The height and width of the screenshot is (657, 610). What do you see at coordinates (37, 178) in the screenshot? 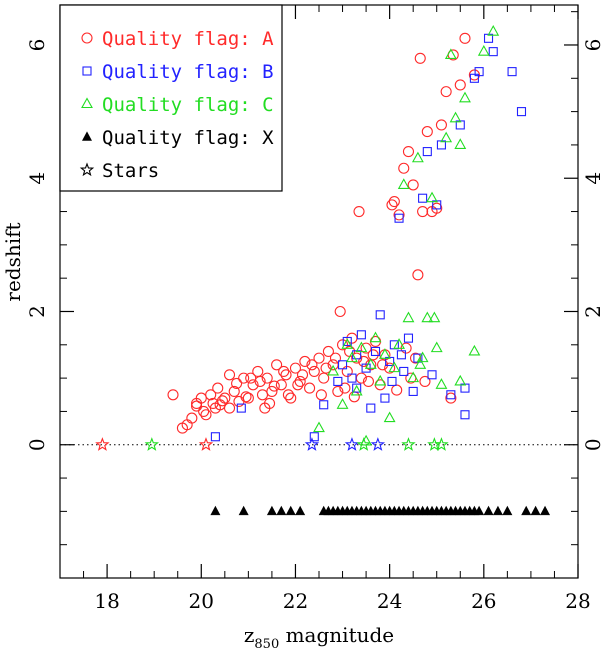
I see `y-tick-label: 4` at bounding box center [37, 178].